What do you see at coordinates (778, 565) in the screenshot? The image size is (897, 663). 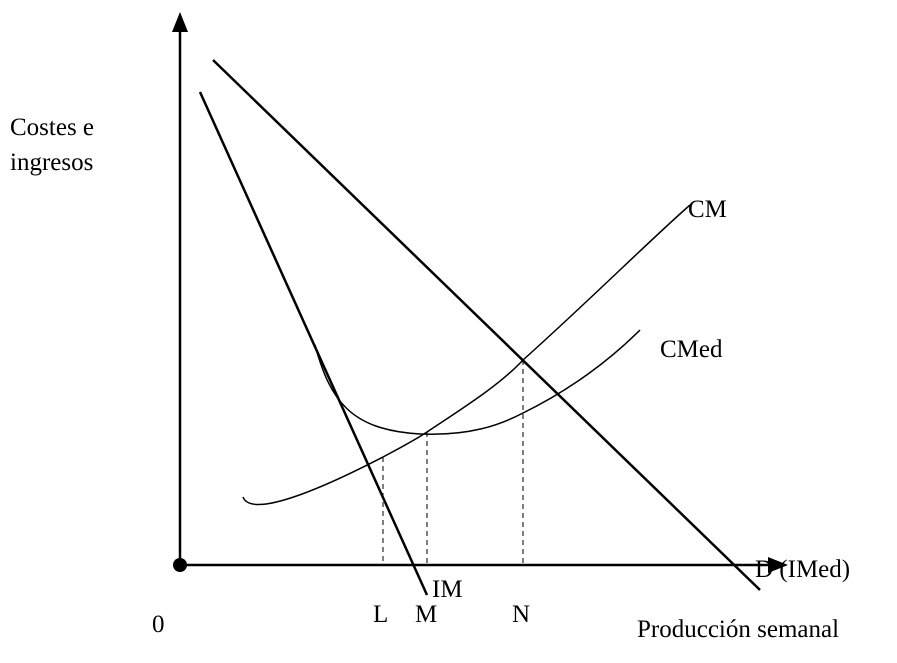 I see `x-arrow` at bounding box center [778, 565].